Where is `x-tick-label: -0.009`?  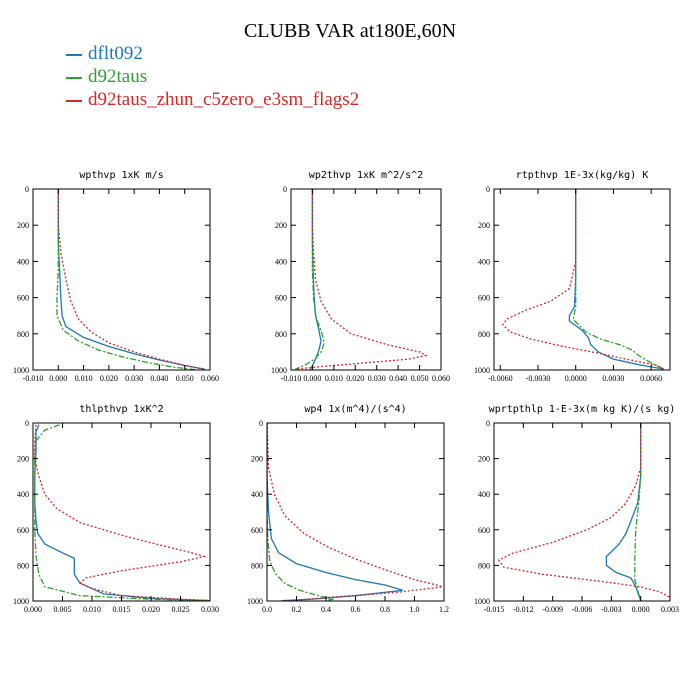
x-tick-label: -0.009 is located at coordinates (552, 609).